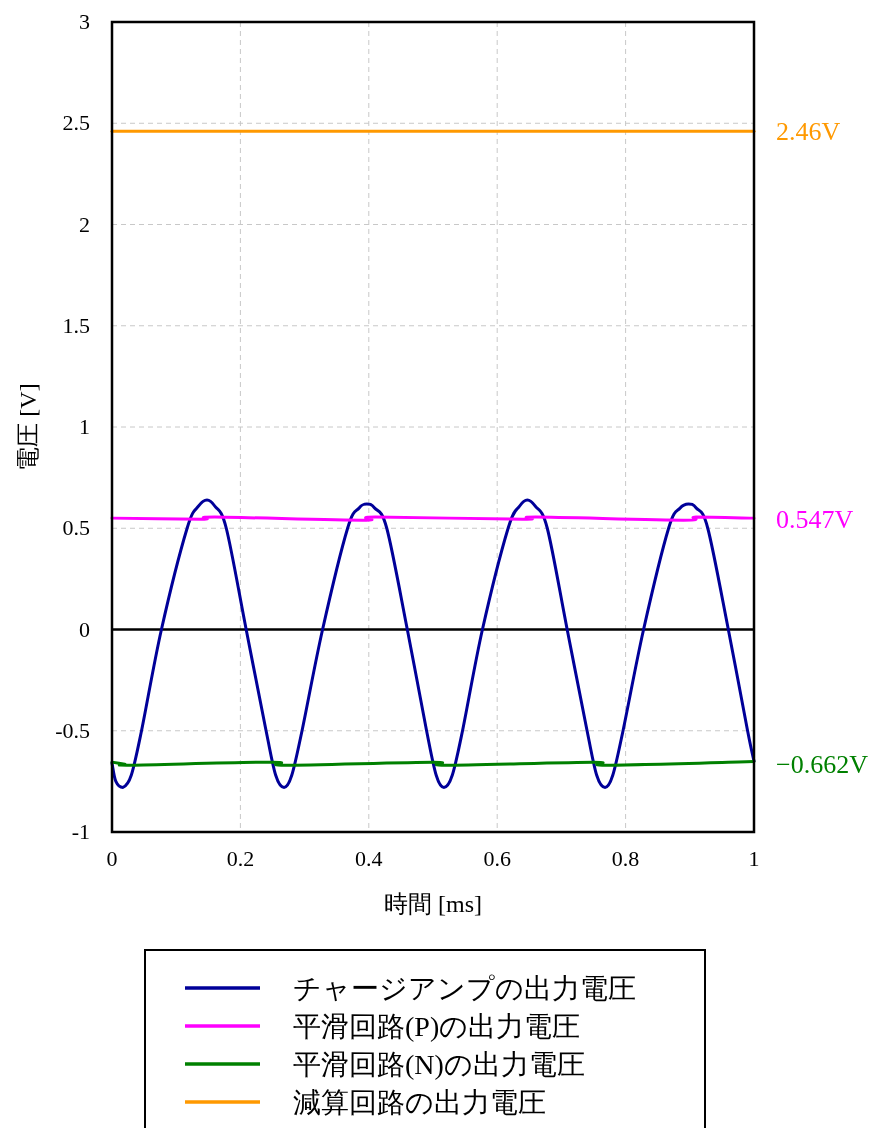  I want to click on y-tick-label: 2.5, so click(76, 123).